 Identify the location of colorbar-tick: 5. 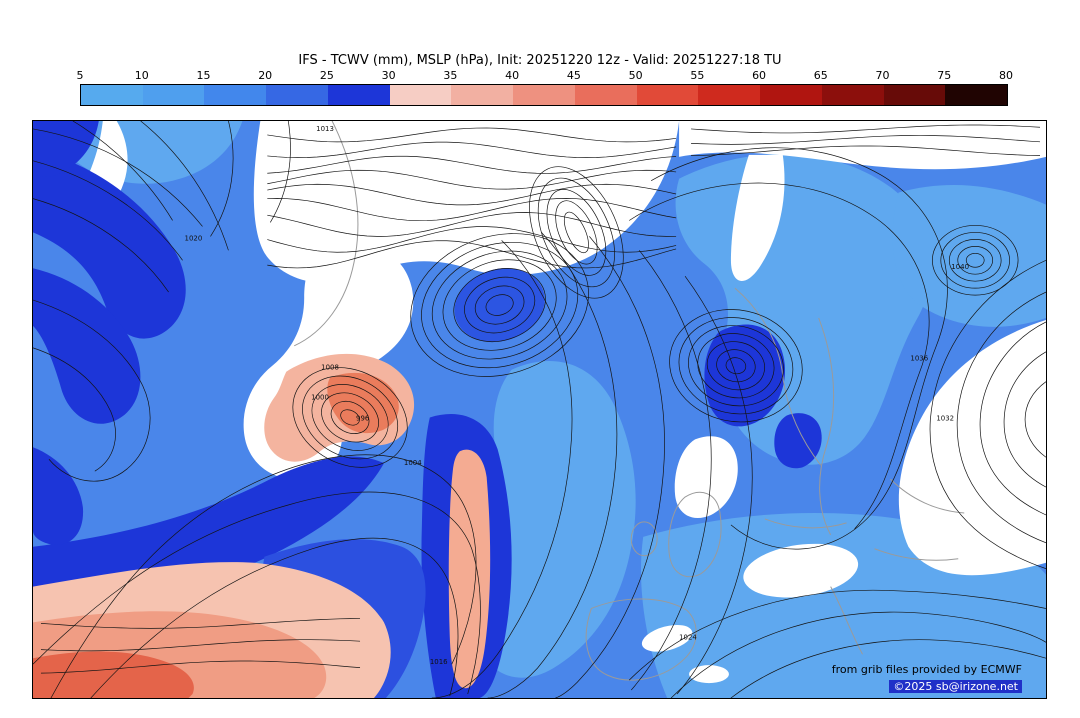
(80, 75).